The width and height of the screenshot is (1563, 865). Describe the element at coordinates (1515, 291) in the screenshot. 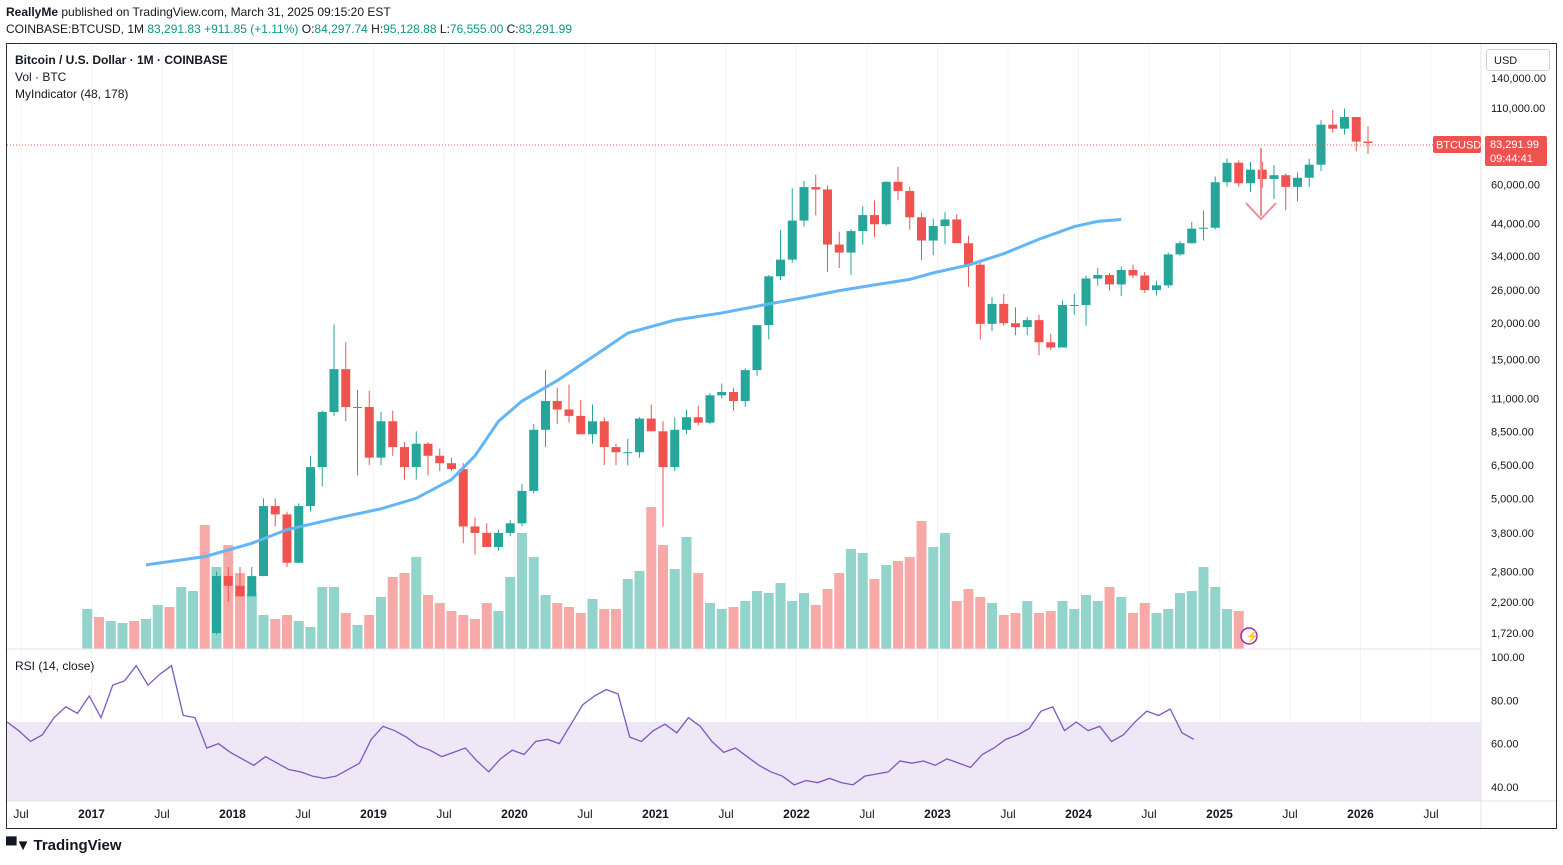

I see `price-tick-label: 26,000.00` at that location.